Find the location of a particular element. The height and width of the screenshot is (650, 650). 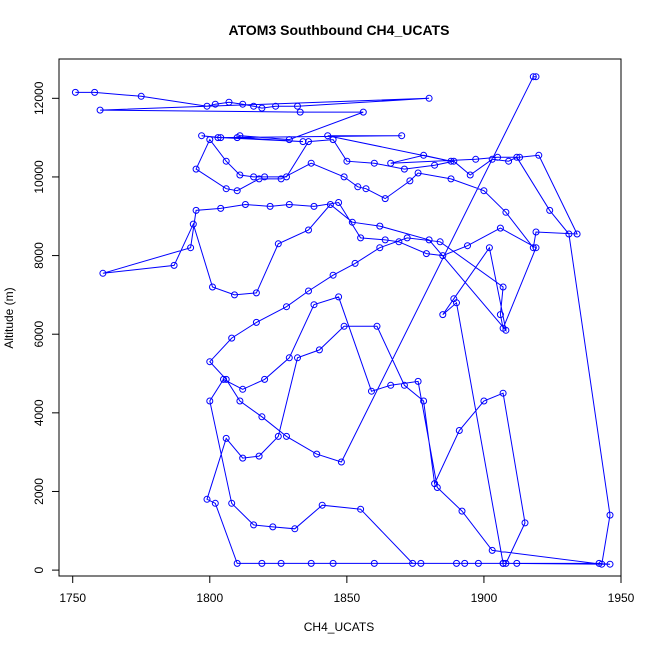

x-tick-label: 1750 is located at coordinates (72, 598).